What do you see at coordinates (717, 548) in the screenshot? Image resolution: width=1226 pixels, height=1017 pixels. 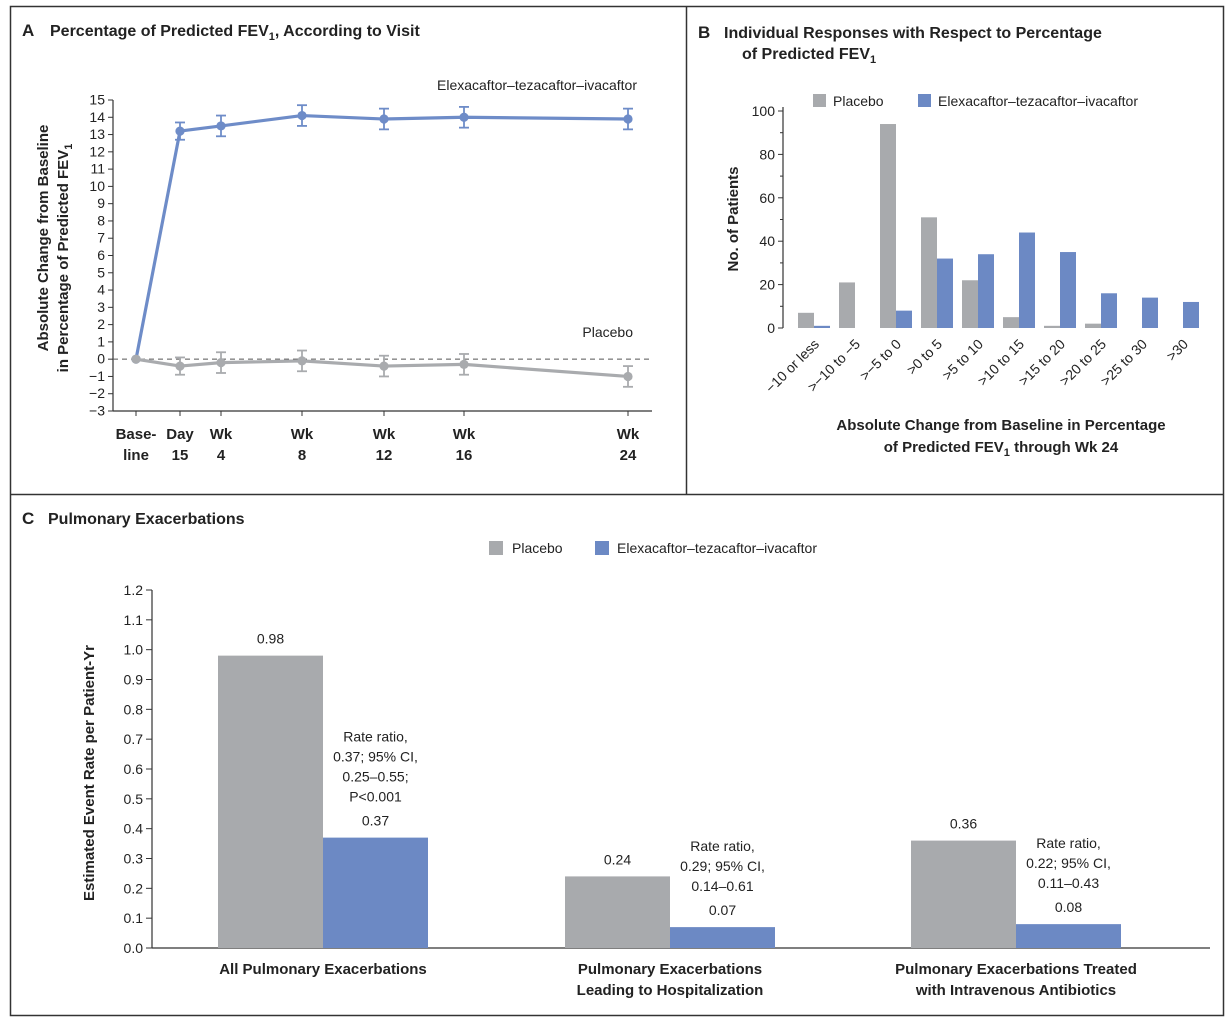 I see `panel-c-legend-label-treatment: Elexacaftor–tezacaftor–ivacaftor` at bounding box center [717, 548].